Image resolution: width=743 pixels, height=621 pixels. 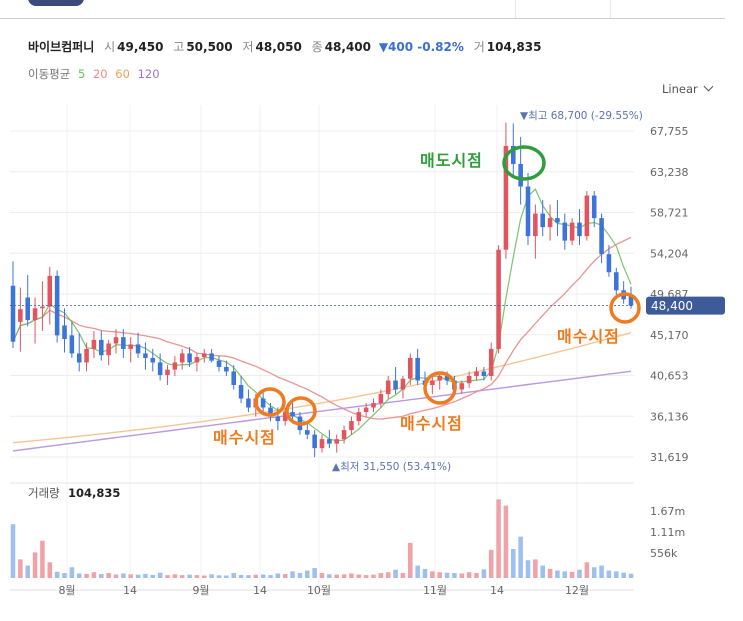 I want to click on ma120-legend: 120, so click(x=148, y=74).